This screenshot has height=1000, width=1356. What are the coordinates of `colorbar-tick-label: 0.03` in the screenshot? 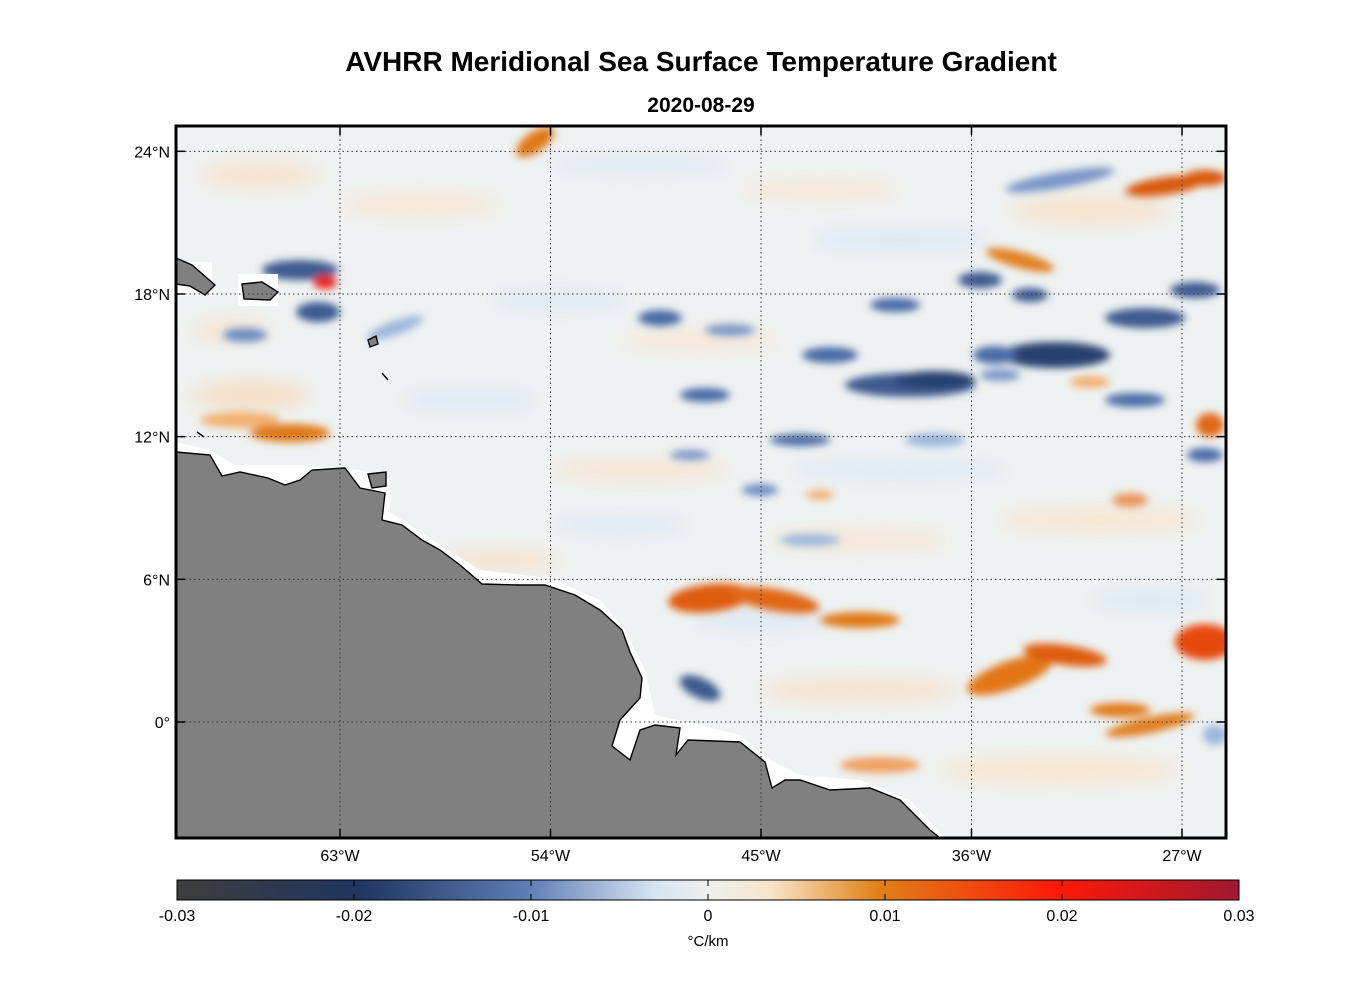 It's located at (1239, 916).